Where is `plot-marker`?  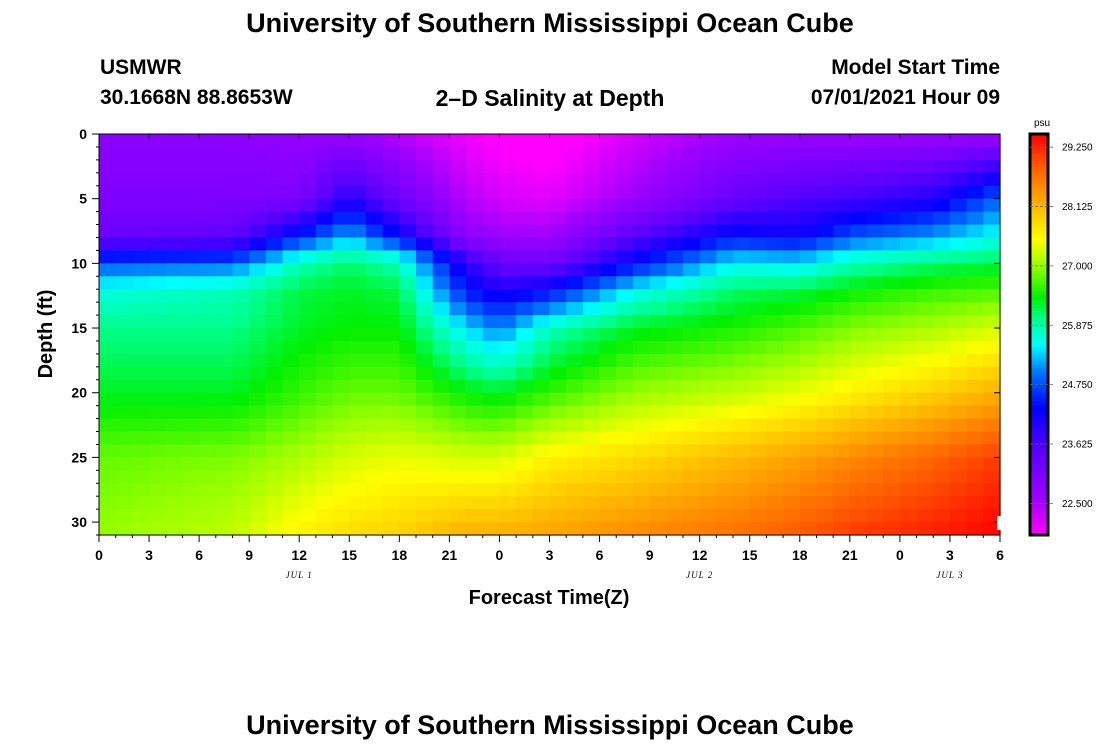 plot-marker is located at coordinates (999, 523).